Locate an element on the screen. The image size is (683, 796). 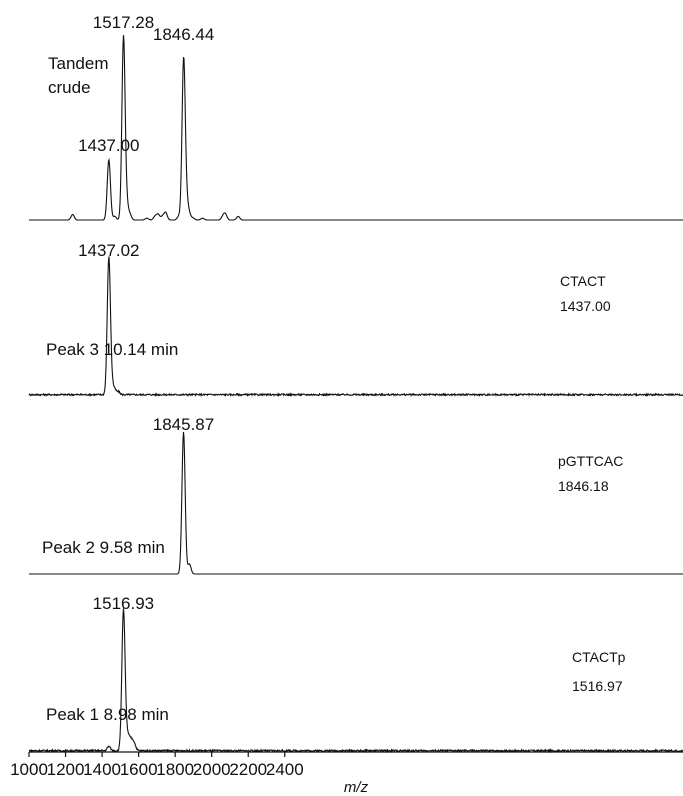
panel-label: Peak 1 8.98 min is located at coordinates (107, 714).